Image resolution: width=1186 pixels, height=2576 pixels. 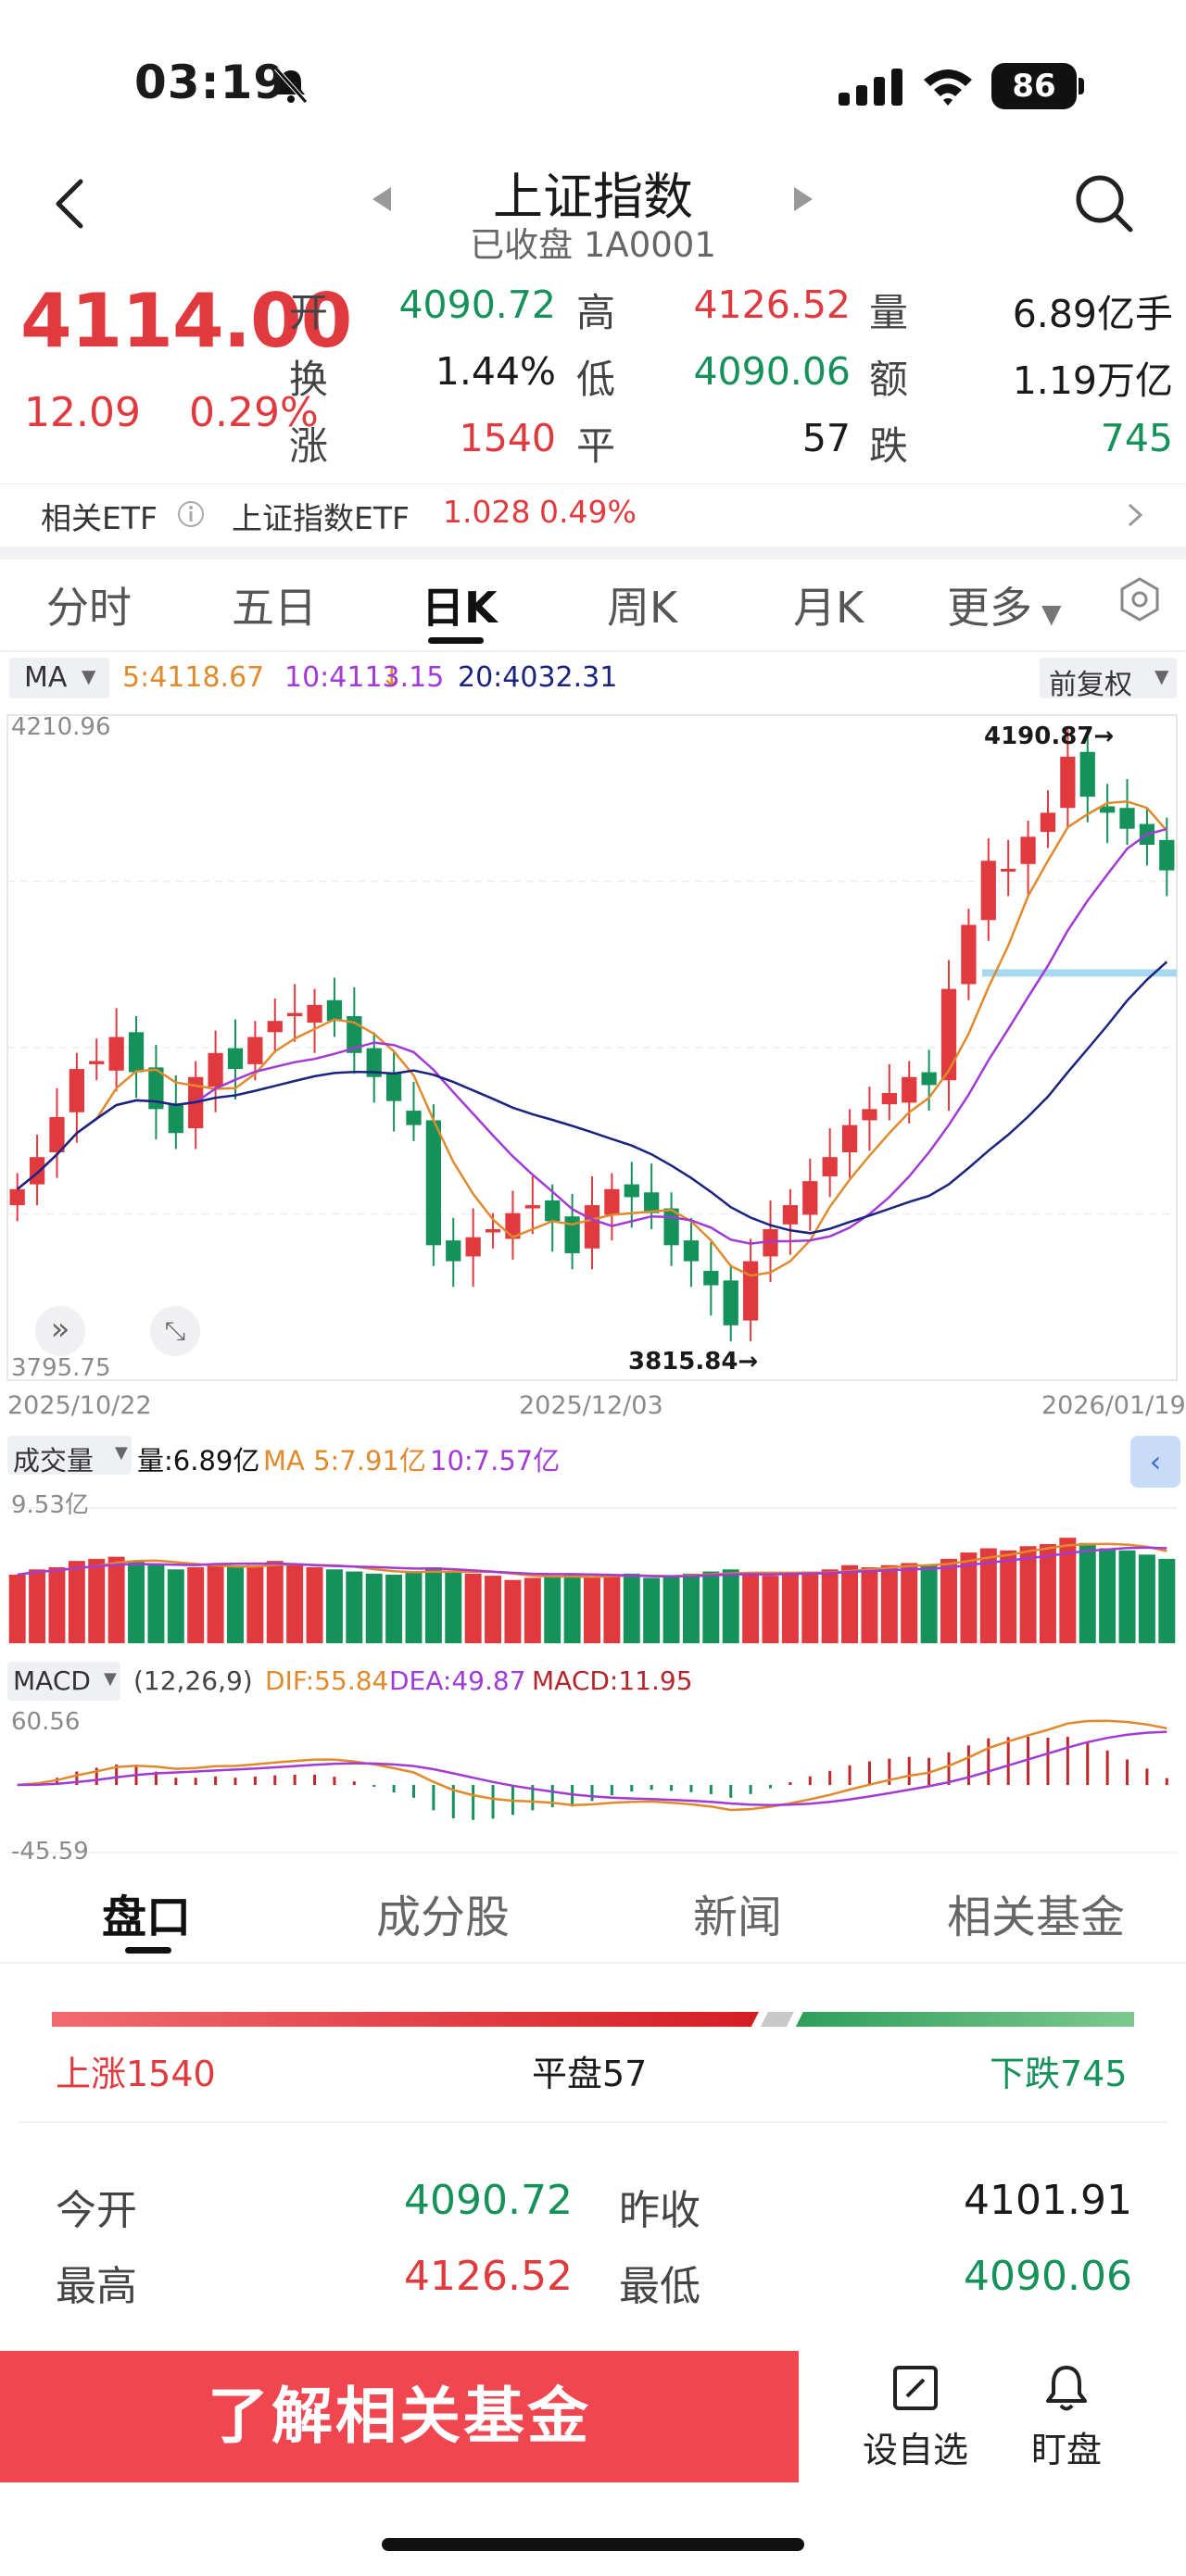 I want to click on search-icon, so click(x=1103, y=202).